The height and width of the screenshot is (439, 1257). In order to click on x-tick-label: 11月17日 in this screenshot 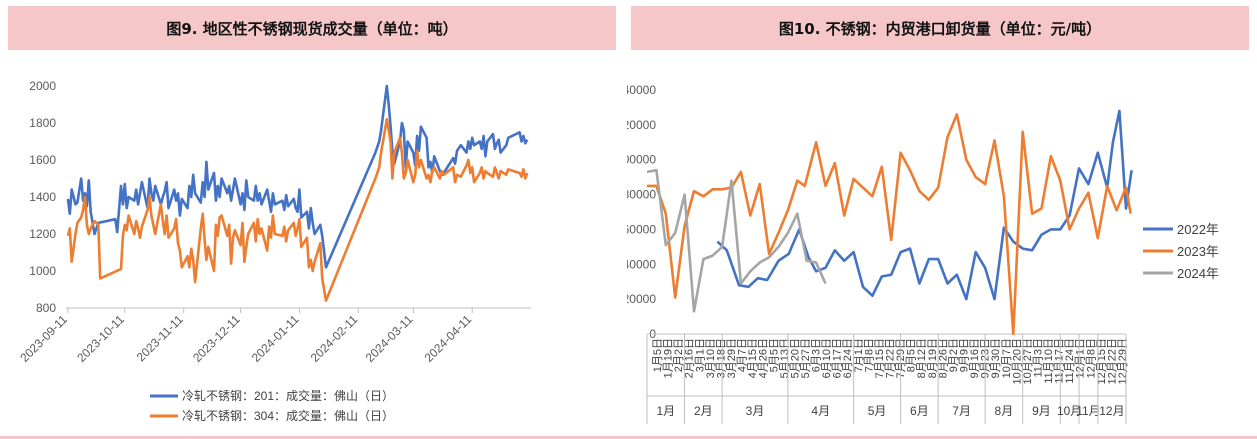, I will do `click(1060, 361)`.